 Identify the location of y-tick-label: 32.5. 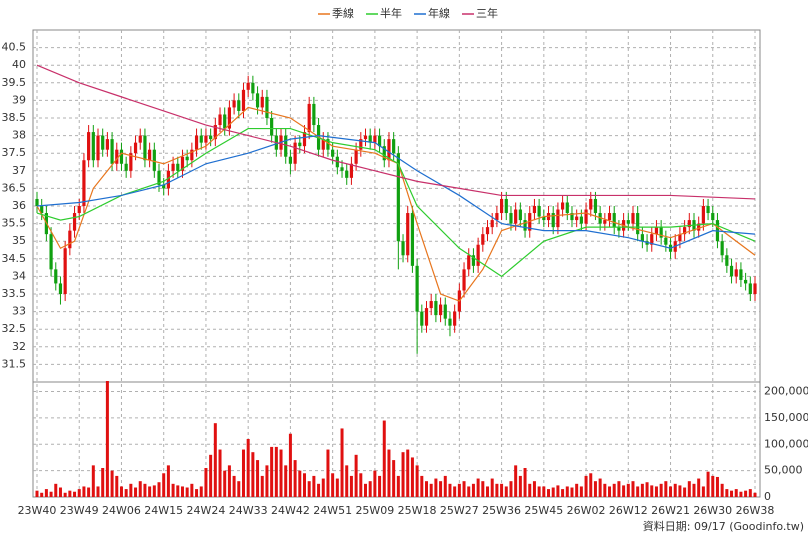
(14, 328).